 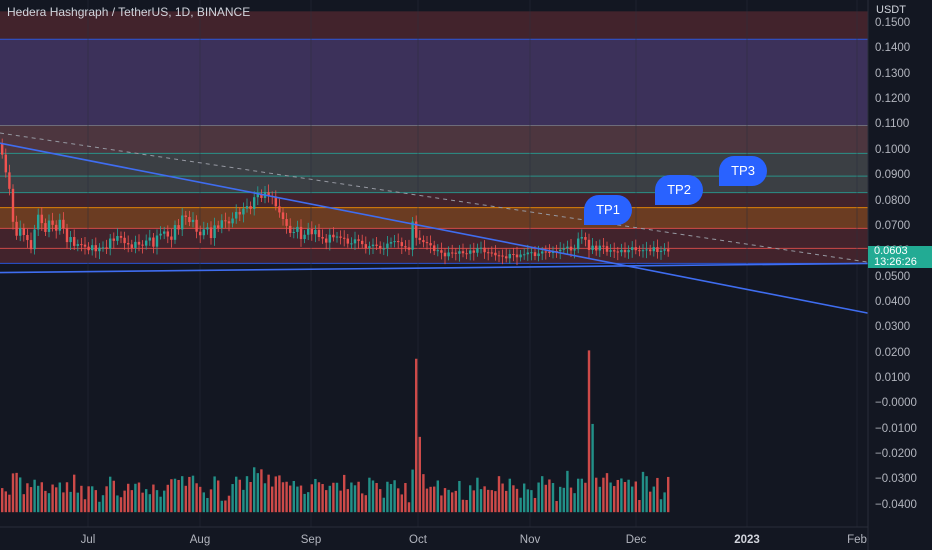 I want to click on x-tick-label: Sep, so click(x=311, y=540).